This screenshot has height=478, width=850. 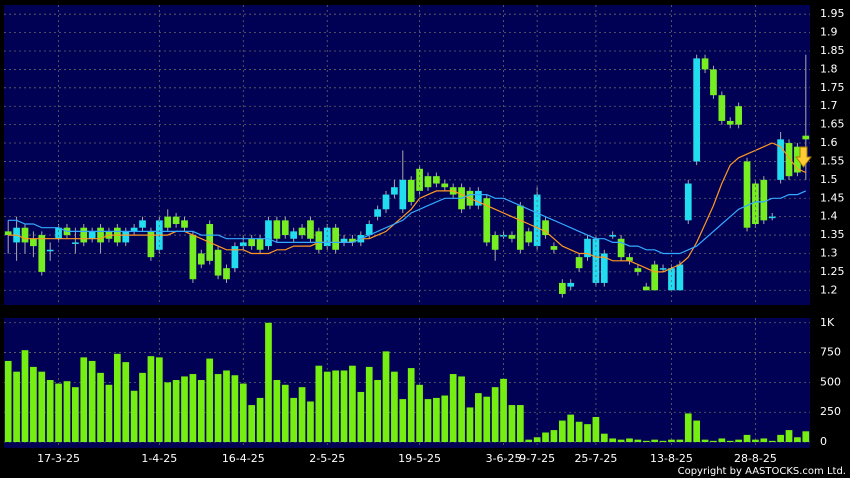 What do you see at coordinates (832, 13) in the screenshot?
I see `y-tick-label: 1.95` at bounding box center [832, 13].